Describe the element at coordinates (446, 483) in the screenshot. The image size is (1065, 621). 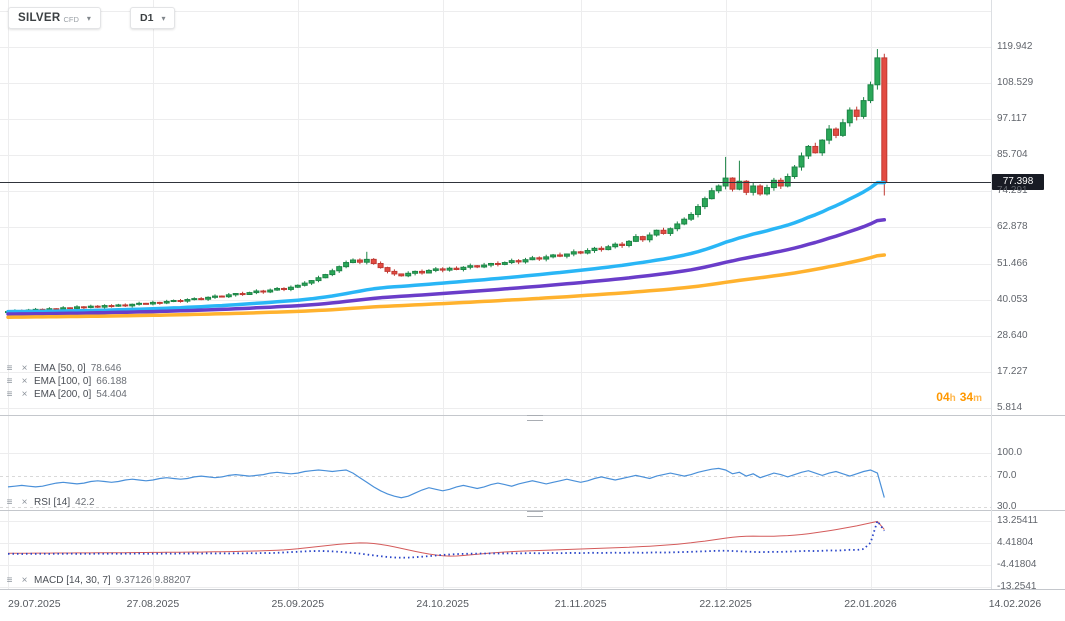
I see `rsi-line` at that location.